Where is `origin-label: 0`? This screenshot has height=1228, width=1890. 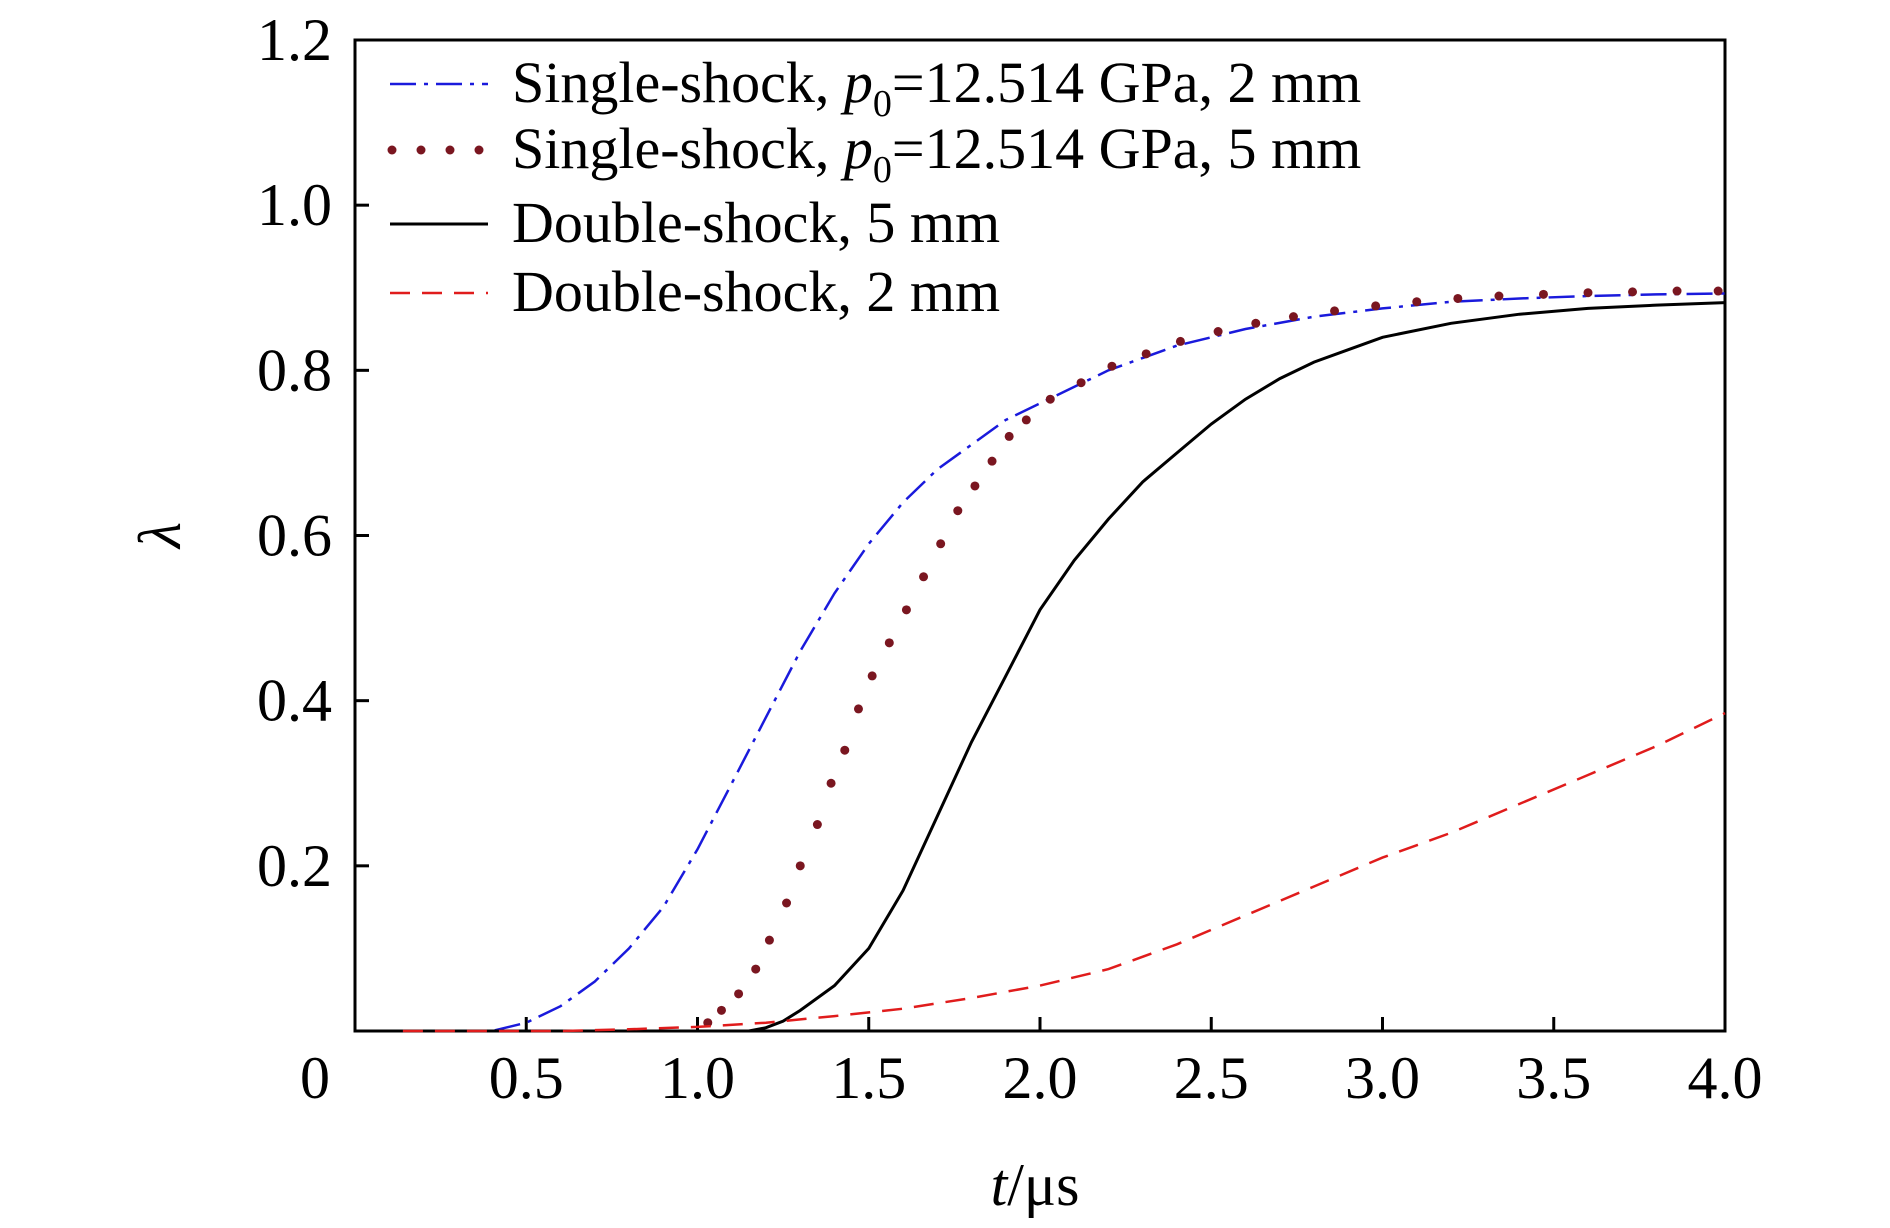 origin-label: 0 is located at coordinates (315, 1078).